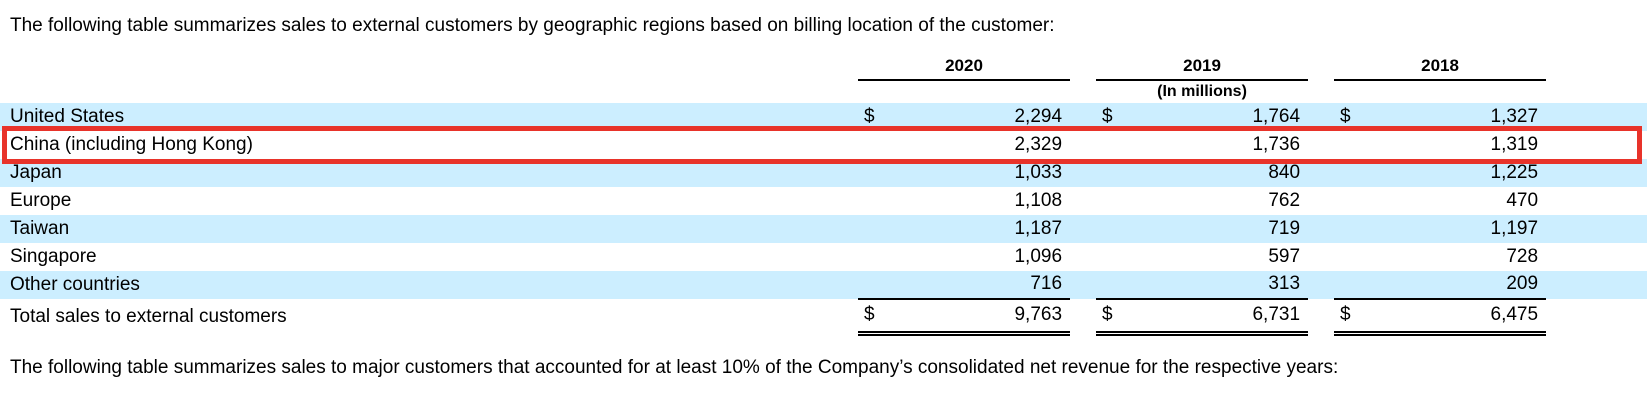  What do you see at coordinates (1219, 229) in the screenshot?
I see `value-cell: 719` at bounding box center [1219, 229].